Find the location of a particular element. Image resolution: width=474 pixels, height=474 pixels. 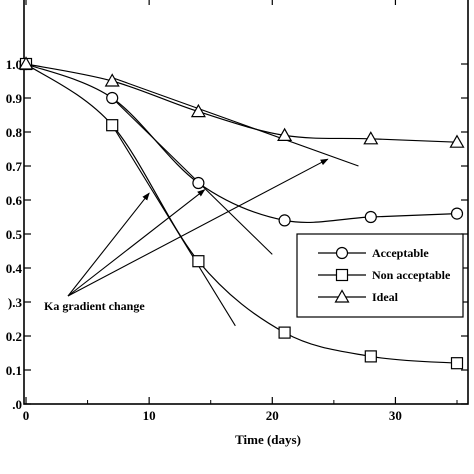

legend-marker-circle is located at coordinates (342, 253).